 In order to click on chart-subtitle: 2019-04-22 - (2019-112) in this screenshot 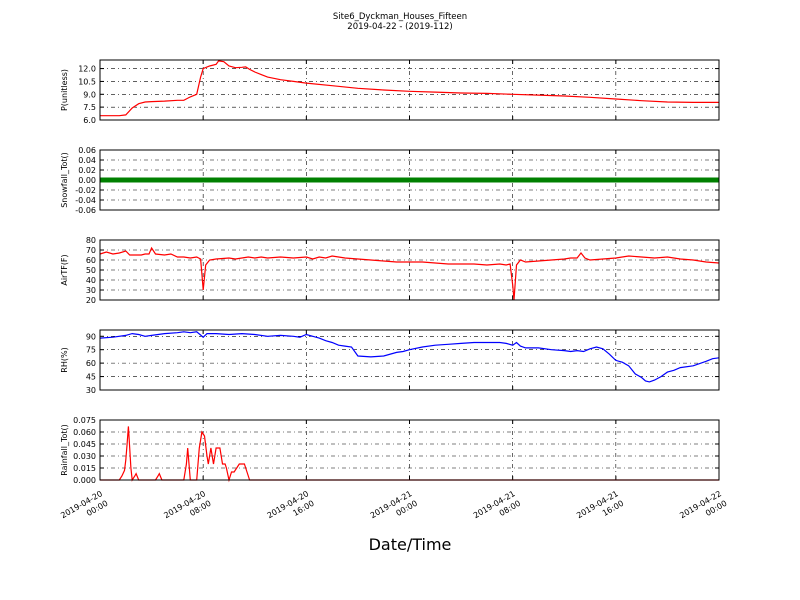, I will do `click(399, 27)`.